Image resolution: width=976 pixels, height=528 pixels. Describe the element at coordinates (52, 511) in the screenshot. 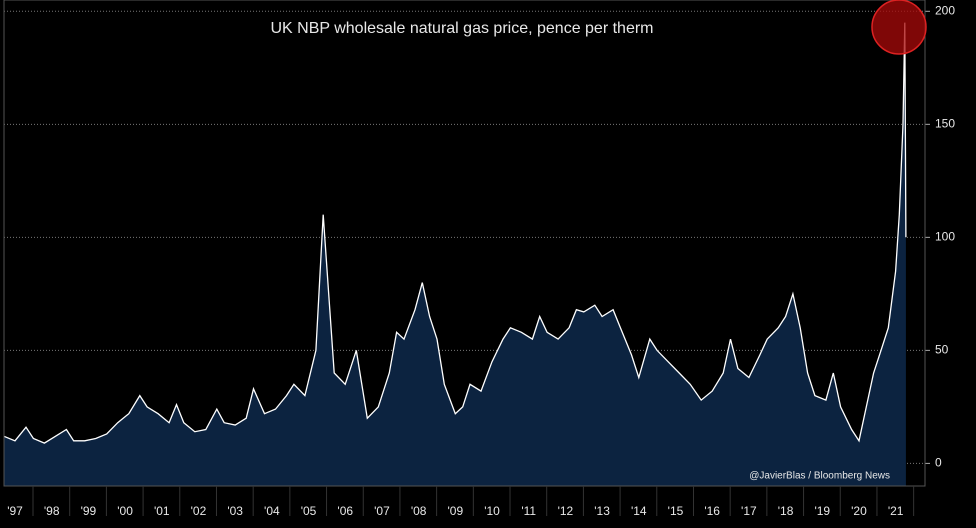

I see `x-tick-label: '98` at that location.